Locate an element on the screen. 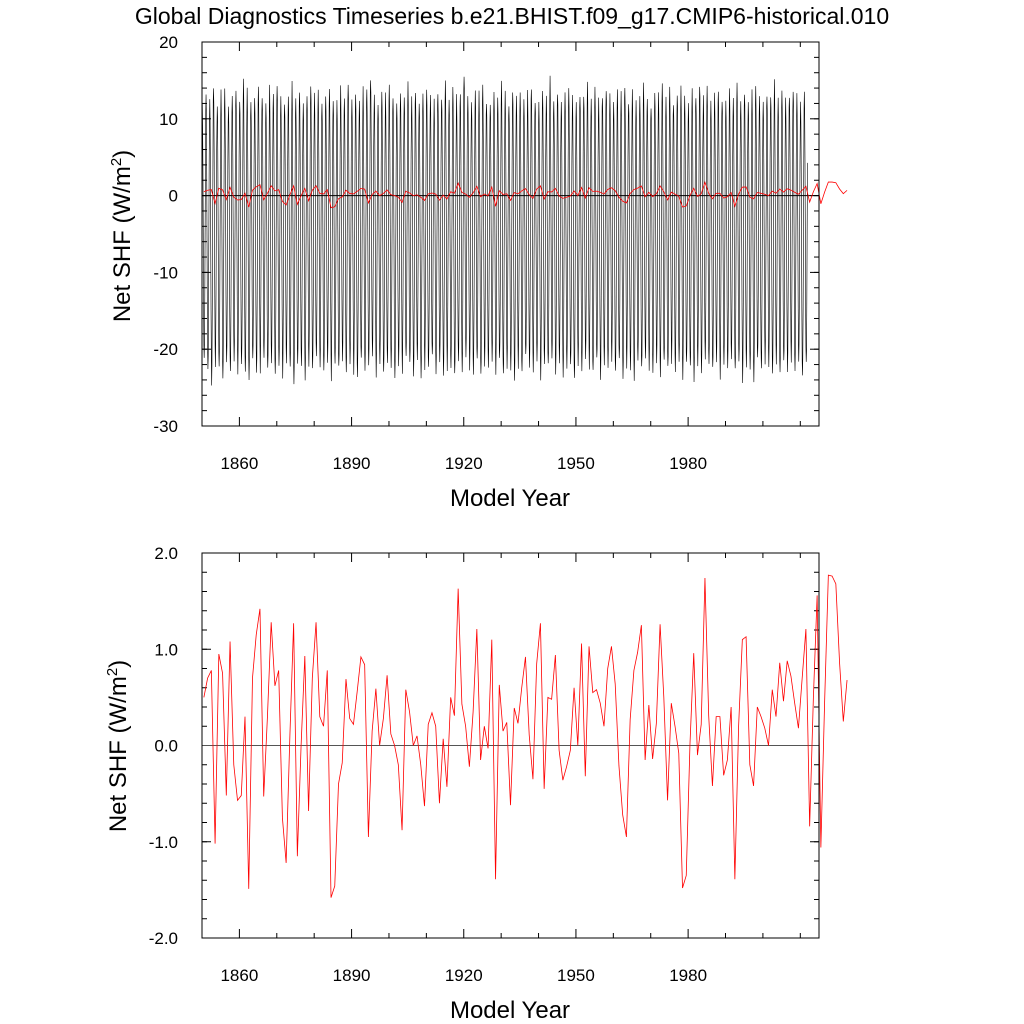 The width and height of the screenshot is (1024, 1024). bottom-panel-x-axis-label: Model Year is located at coordinates (510, 1010).